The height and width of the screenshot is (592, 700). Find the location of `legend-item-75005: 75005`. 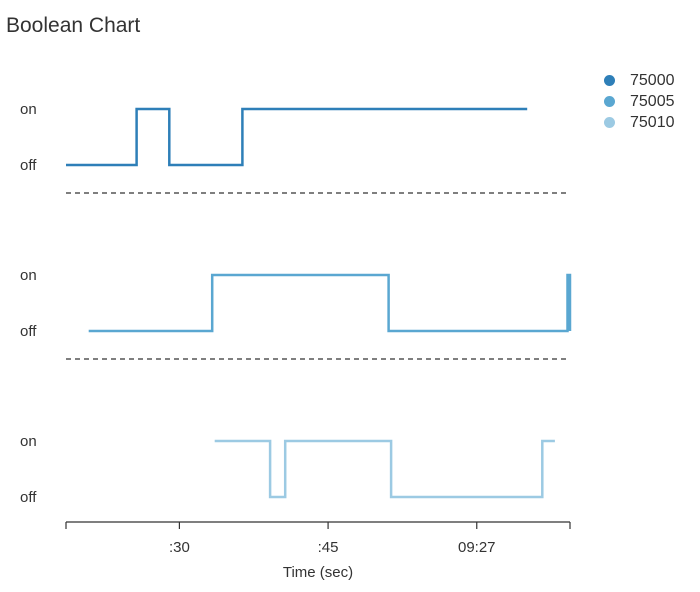

legend-item-75005: 75005 is located at coordinates (639, 101).